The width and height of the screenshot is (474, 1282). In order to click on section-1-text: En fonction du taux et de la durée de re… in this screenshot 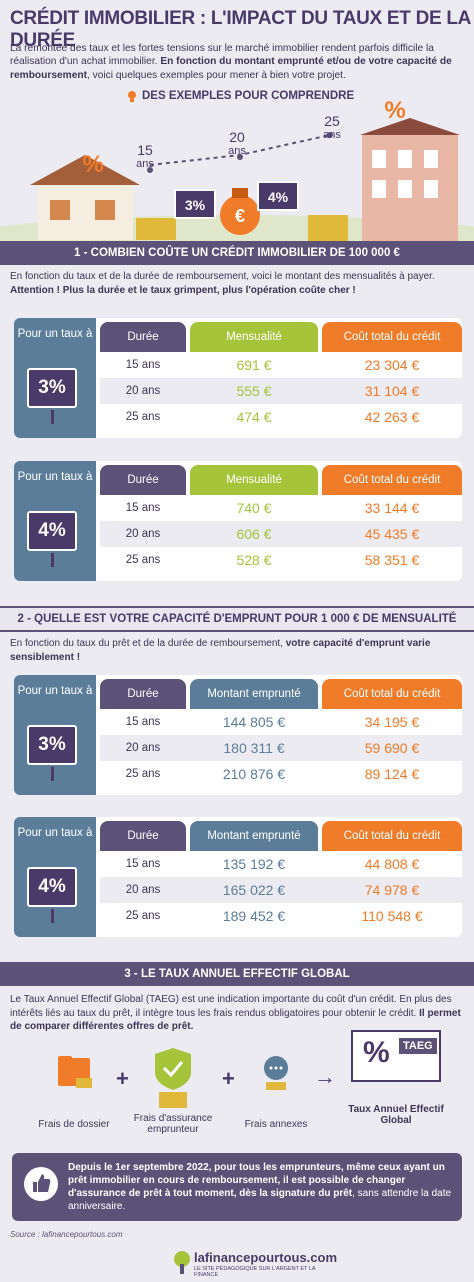, I will do `click(237, 283)`.